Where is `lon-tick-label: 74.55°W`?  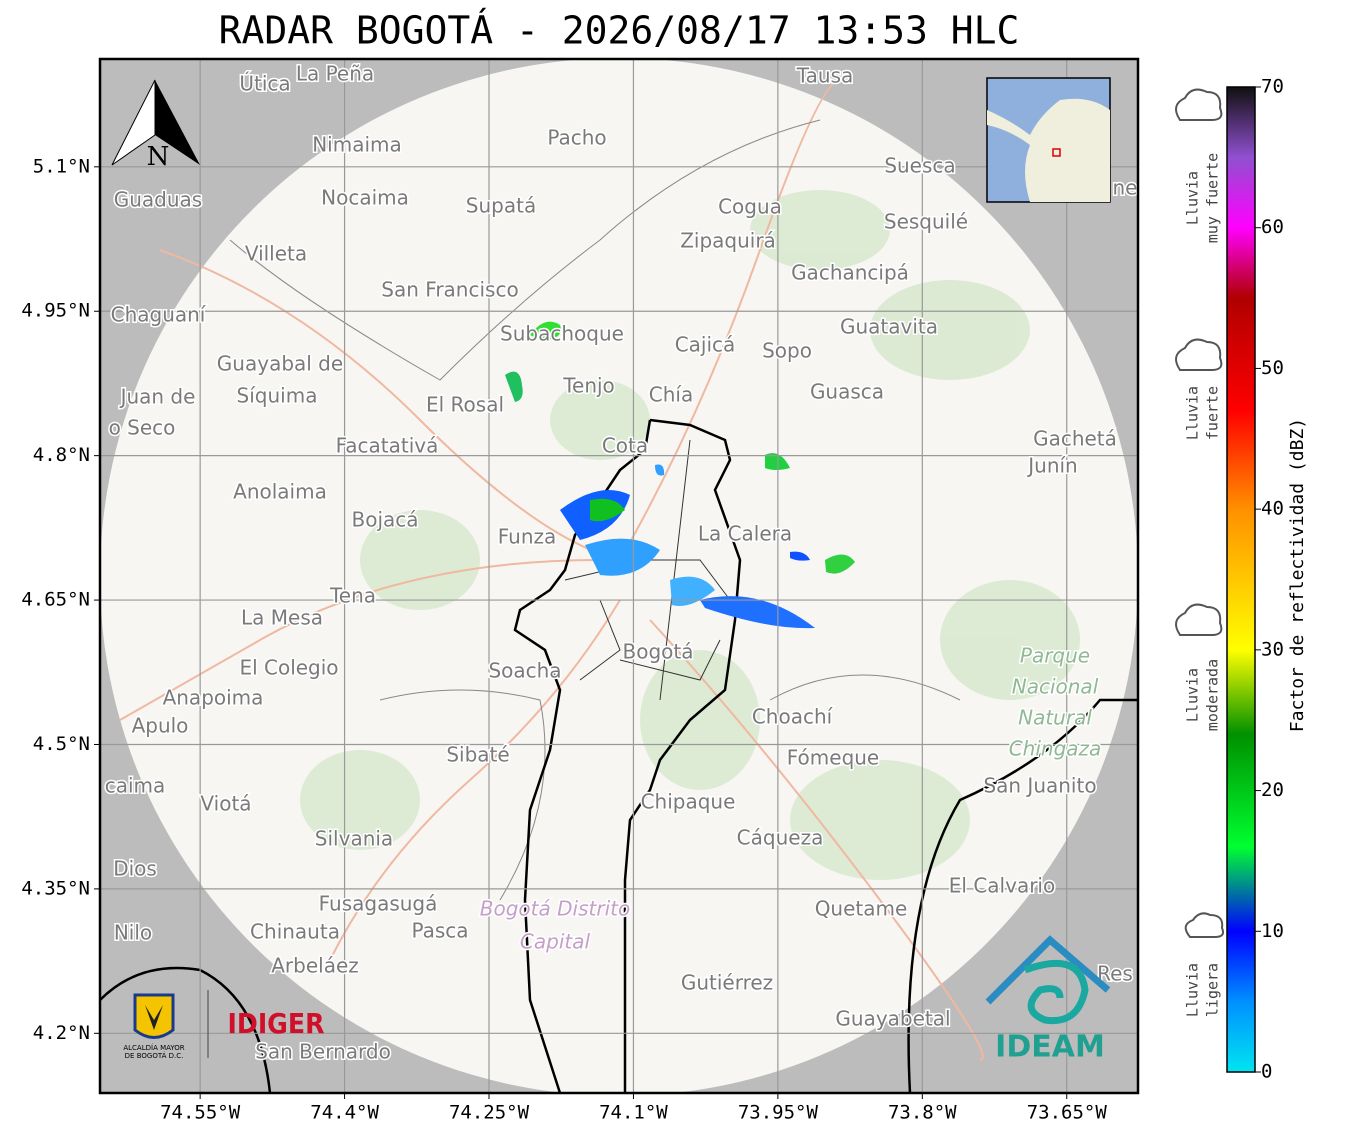 lon-tick-label: 74.55°W is located at coordinates (200, 1113).